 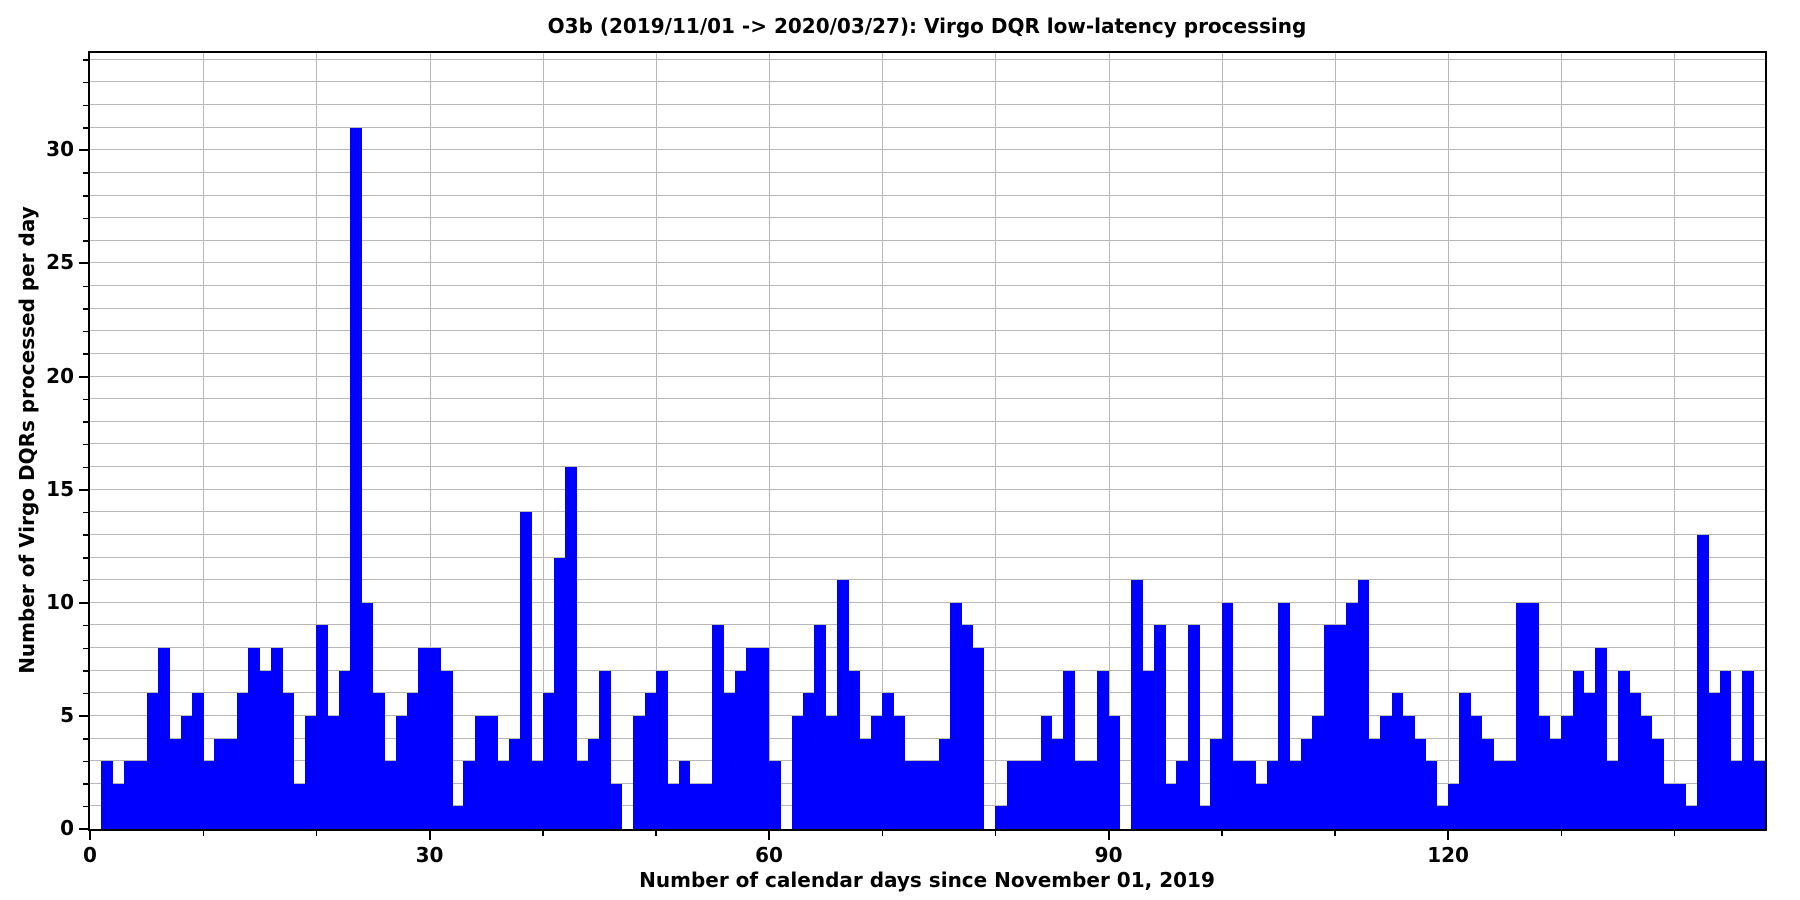 I want to click on x-major-tick, so click(x=90, y=835).